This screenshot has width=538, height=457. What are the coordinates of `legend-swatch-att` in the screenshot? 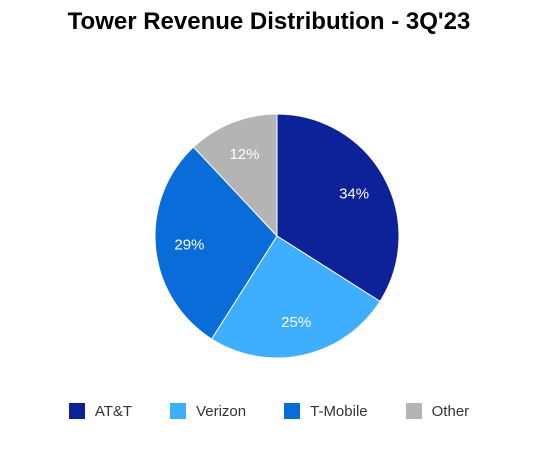 It's located at (76, 411).